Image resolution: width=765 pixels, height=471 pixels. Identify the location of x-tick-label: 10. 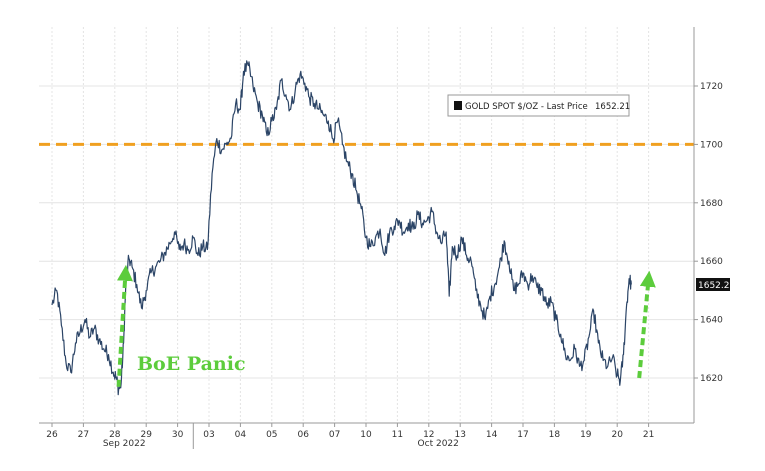
(366, 435).